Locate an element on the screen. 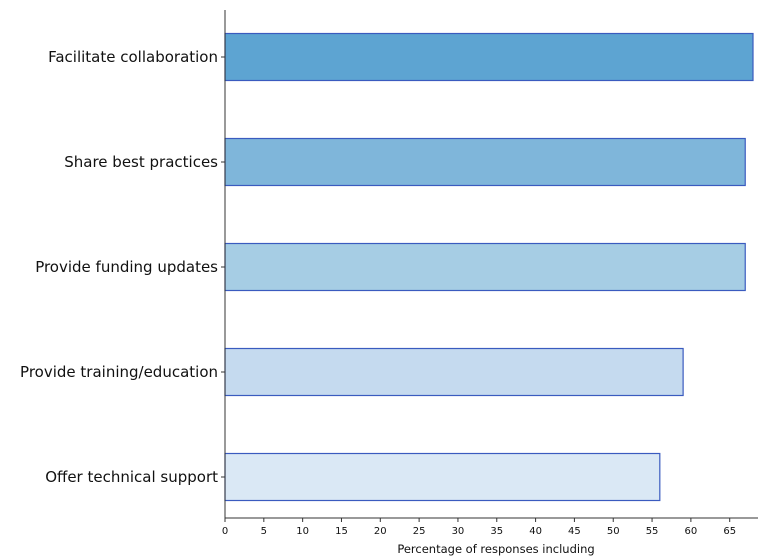  bar-provide-funding-updates is located at coordinates (485, 267).